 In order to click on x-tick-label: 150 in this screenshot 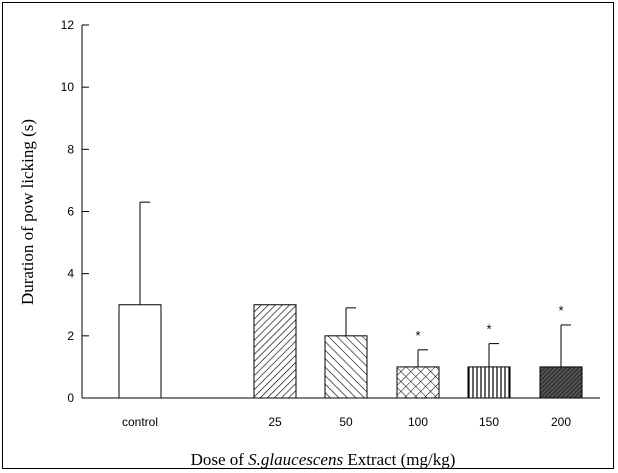, I will do `click(489, 422)`.